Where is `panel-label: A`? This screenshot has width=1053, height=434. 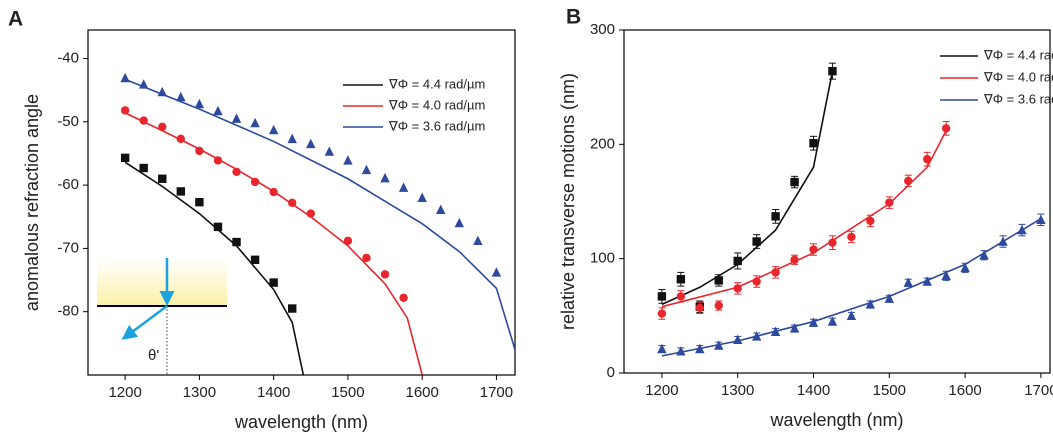
panel-label: A is located at coordinates (15, 19).